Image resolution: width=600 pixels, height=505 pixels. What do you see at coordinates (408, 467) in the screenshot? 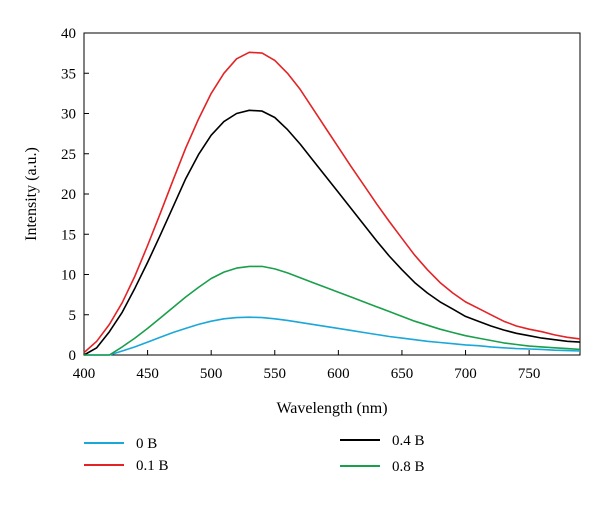
I see `legend-label: 0.8 B` at bounding box center [408, 467].